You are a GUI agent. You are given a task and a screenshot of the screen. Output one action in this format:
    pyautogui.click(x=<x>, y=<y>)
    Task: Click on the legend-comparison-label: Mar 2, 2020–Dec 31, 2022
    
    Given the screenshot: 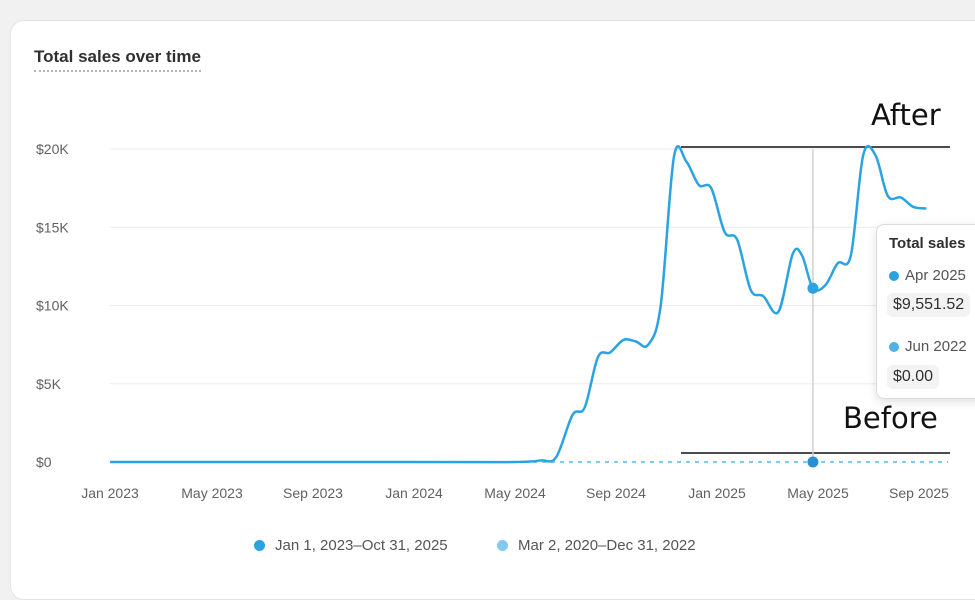 What is the action you would take?
    pyautogui.click(x=607, y=545)
    